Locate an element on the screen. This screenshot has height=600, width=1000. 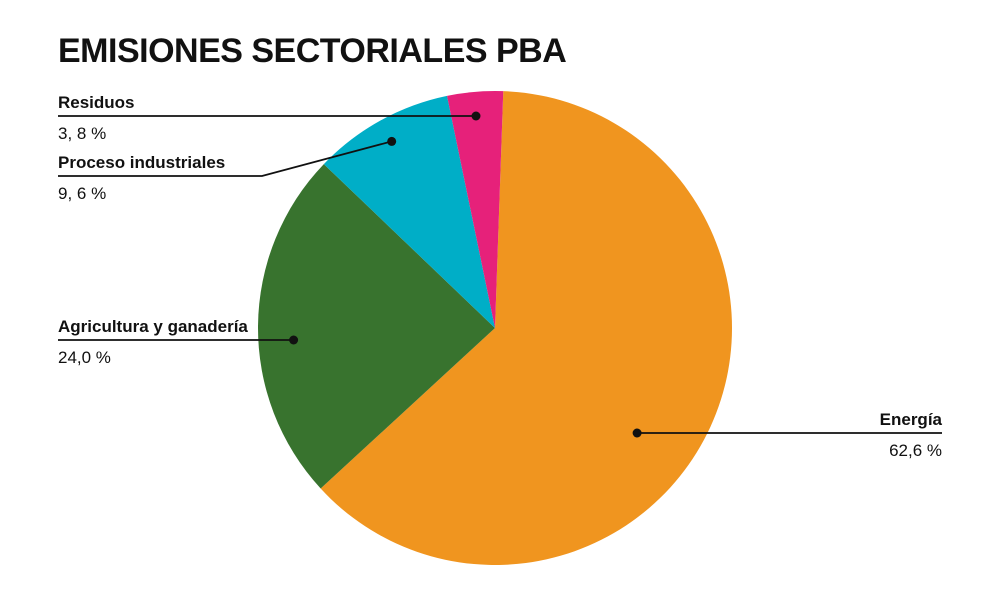
leader-dot-residuos is located at coordinates (476, 116).